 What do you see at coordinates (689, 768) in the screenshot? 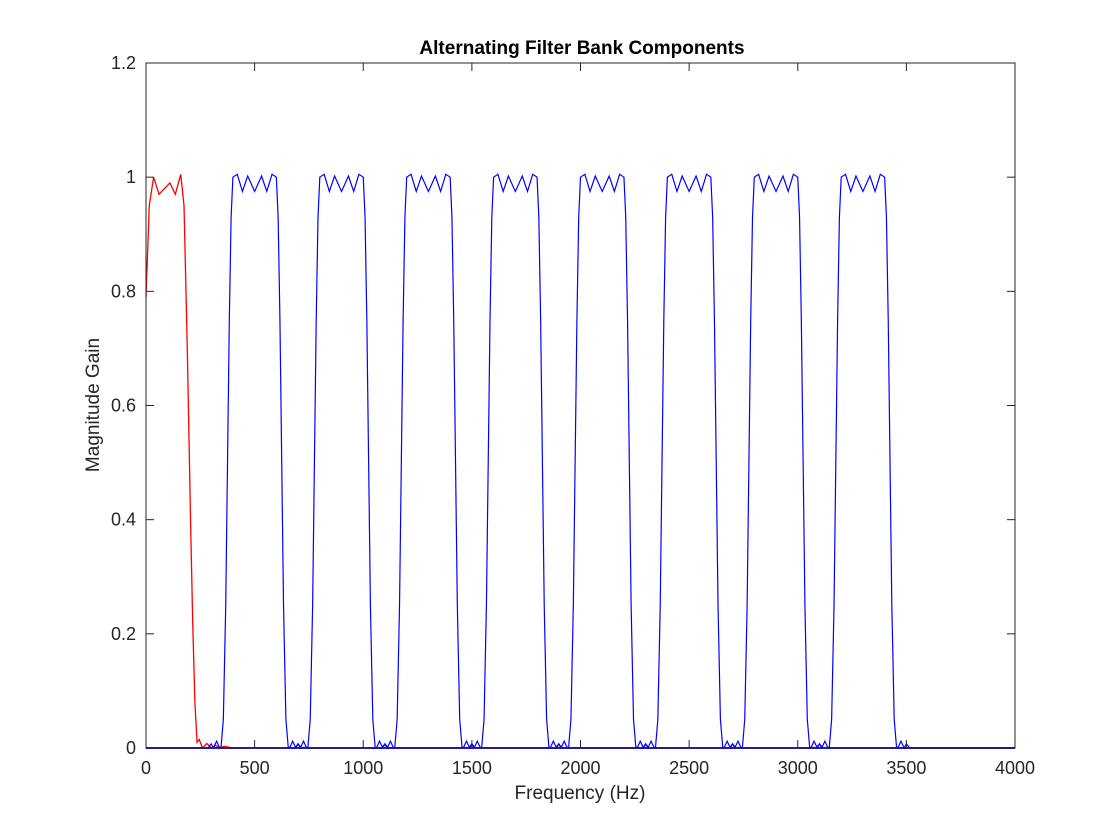
I see `x-tick-label: 2500` at bounding box center [689, 768].